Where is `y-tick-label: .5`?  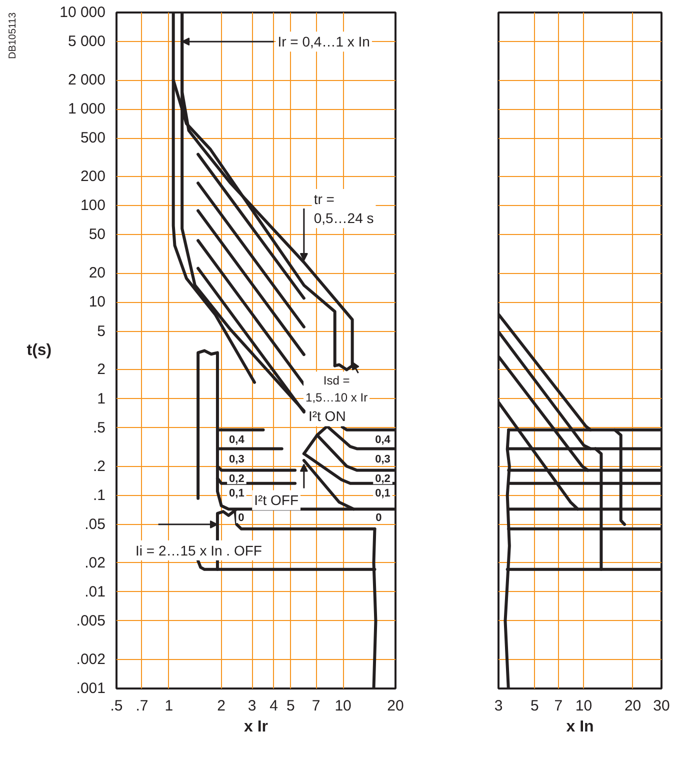 y-tick-label: .5 is located at coordinates (99, 427).